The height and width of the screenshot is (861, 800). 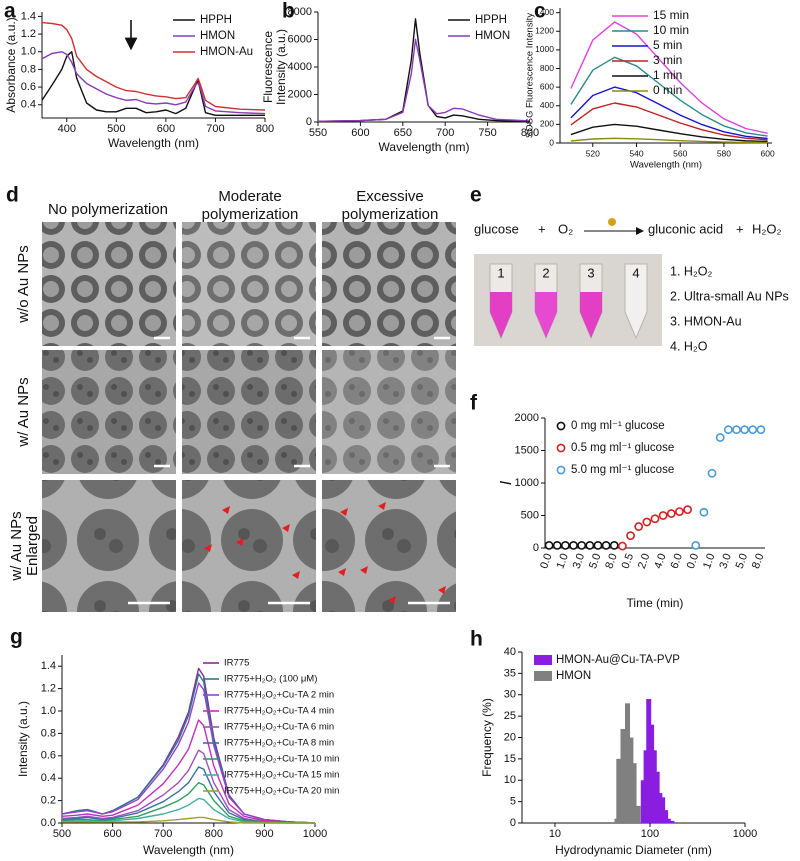 What do you see at coordinates (729, 296) in the screenshot?
I see `legend-item: 2. Ultra-small Au NPs` at bounding box center [729, 296].